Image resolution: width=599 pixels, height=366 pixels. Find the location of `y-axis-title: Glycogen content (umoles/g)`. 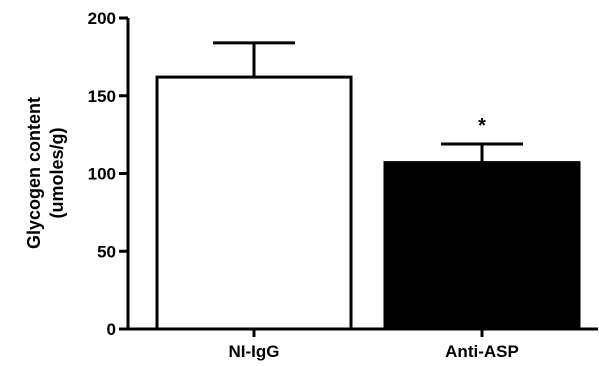

y-axis-title: Glycogen content (umoles/g) is located at coordinates (45, 173).